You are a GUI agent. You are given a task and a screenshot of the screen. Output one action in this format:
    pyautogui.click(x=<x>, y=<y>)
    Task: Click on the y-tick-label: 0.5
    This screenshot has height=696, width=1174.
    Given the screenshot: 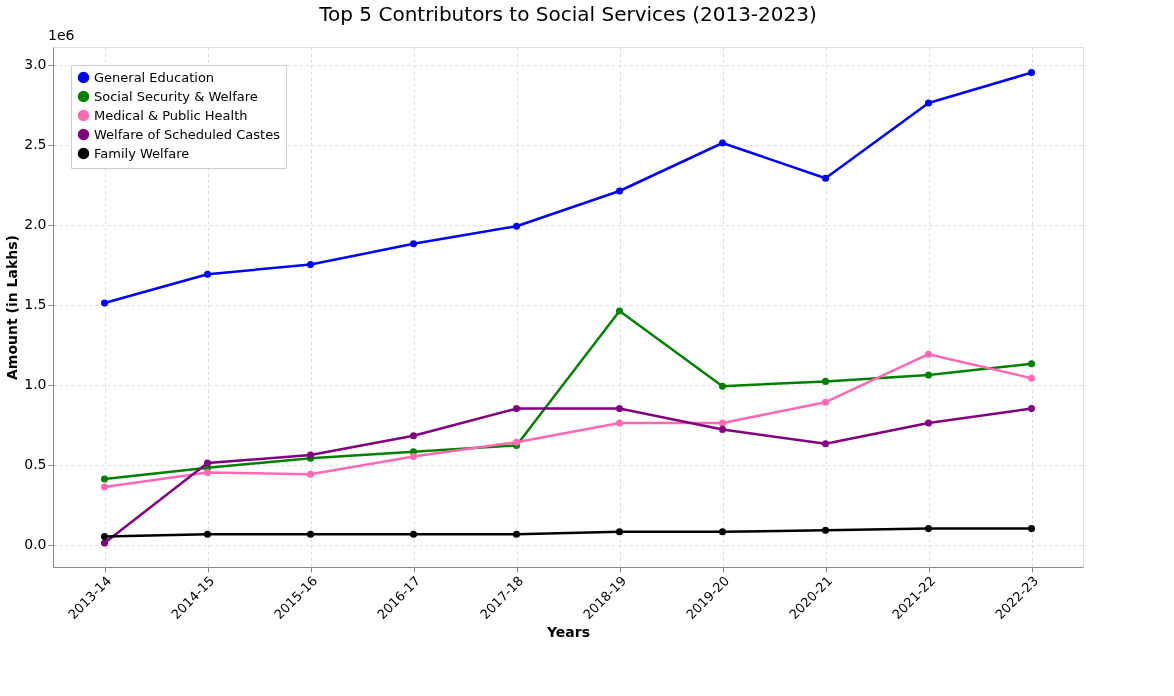 What is the action you would take?
    pyautogui.click(x=35, y=464)
    